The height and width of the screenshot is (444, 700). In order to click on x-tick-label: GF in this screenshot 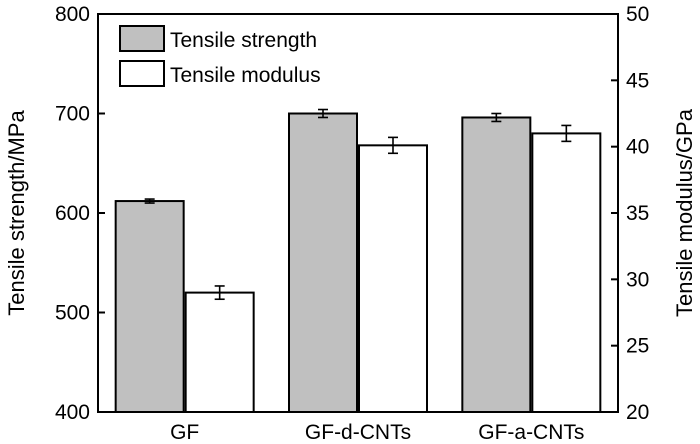, I will do `click(184, 432)`.